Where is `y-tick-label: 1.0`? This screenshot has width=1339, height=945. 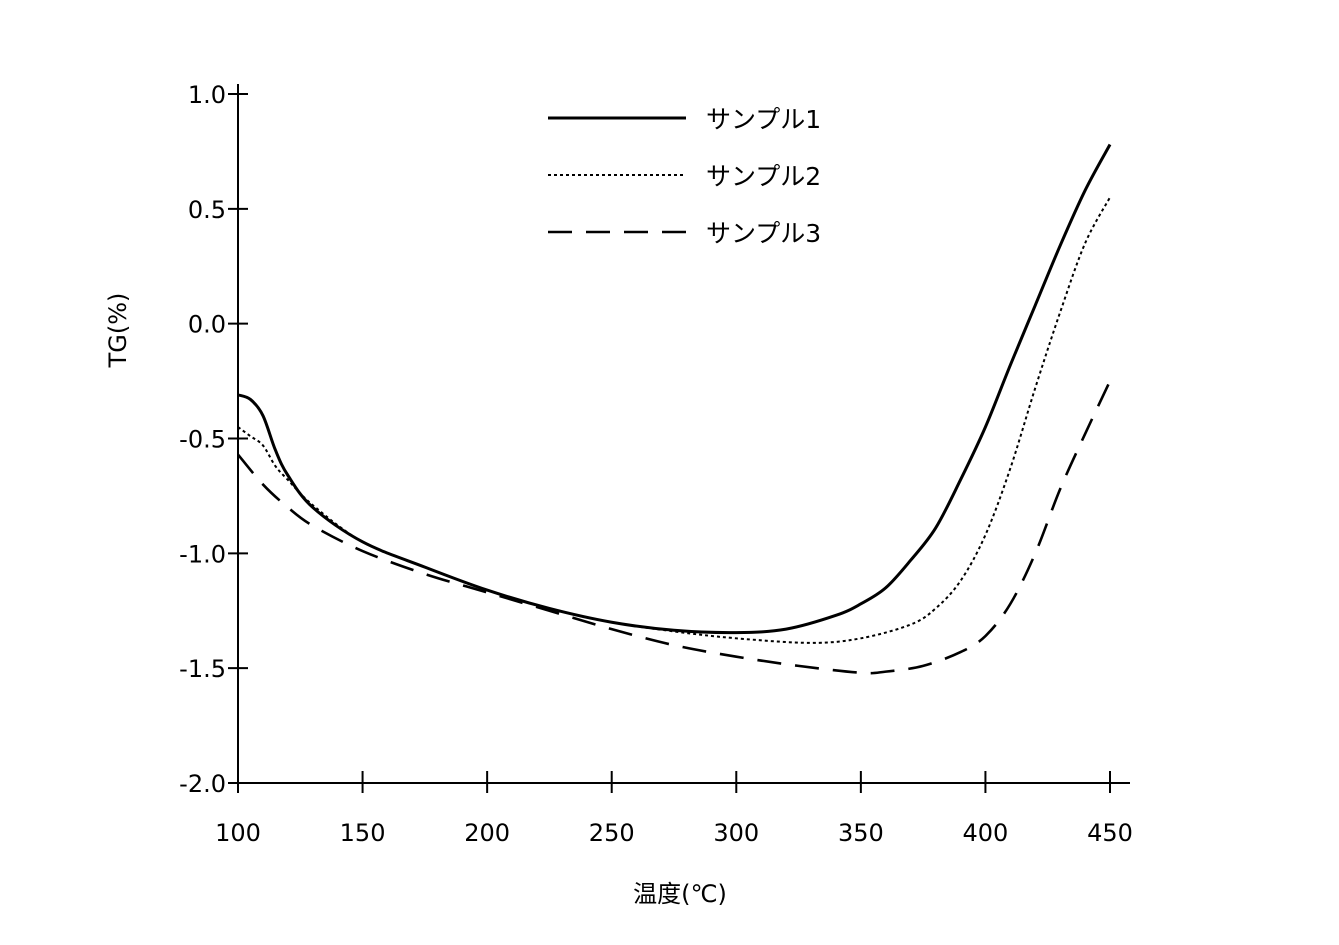
y-tick-label: 1.0 is located at coordinates (207, 95).